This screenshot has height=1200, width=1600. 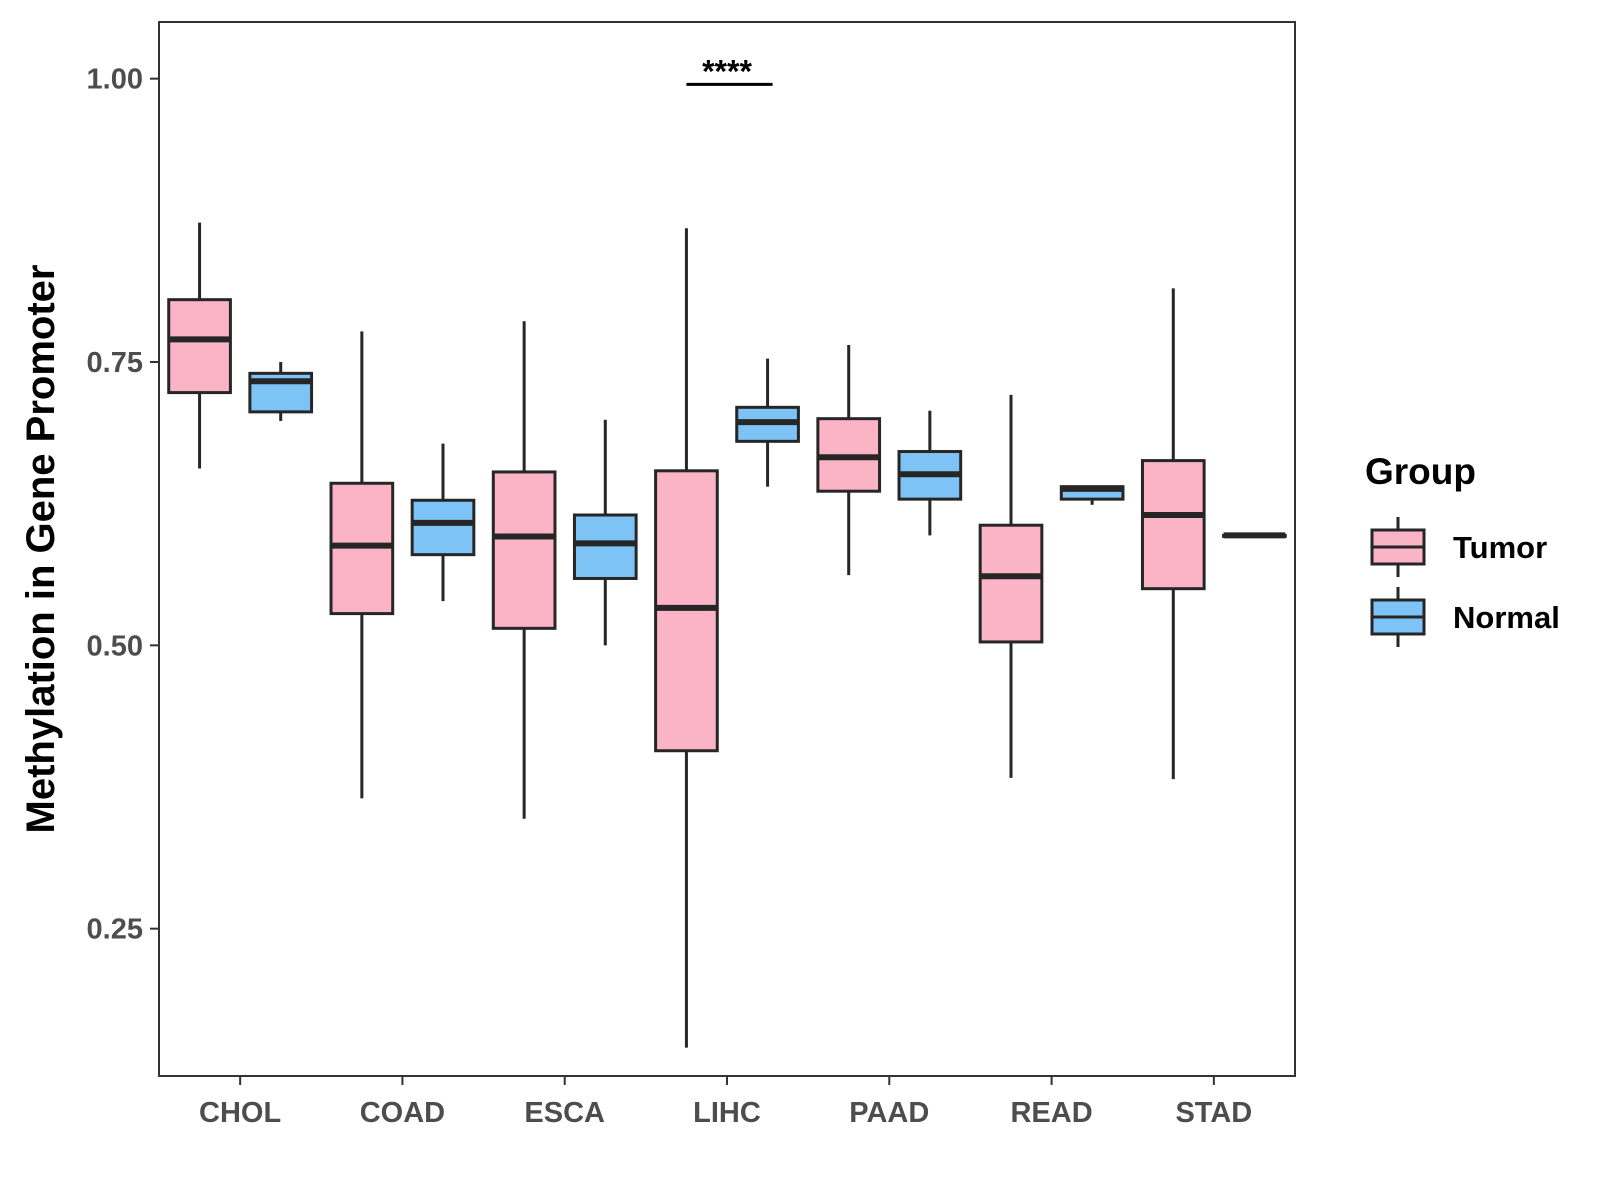 I want to click on box-tumor-esca, so click(x=524, y=550).